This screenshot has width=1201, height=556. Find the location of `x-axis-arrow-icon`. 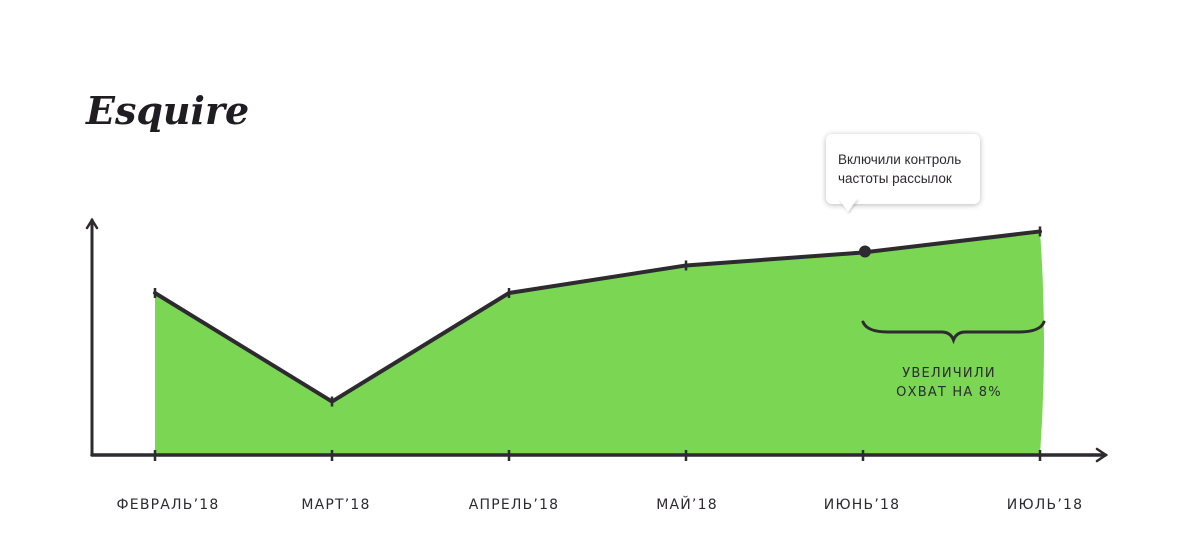

x-axis-arrow-icon is located at coordinates (1102, 455).